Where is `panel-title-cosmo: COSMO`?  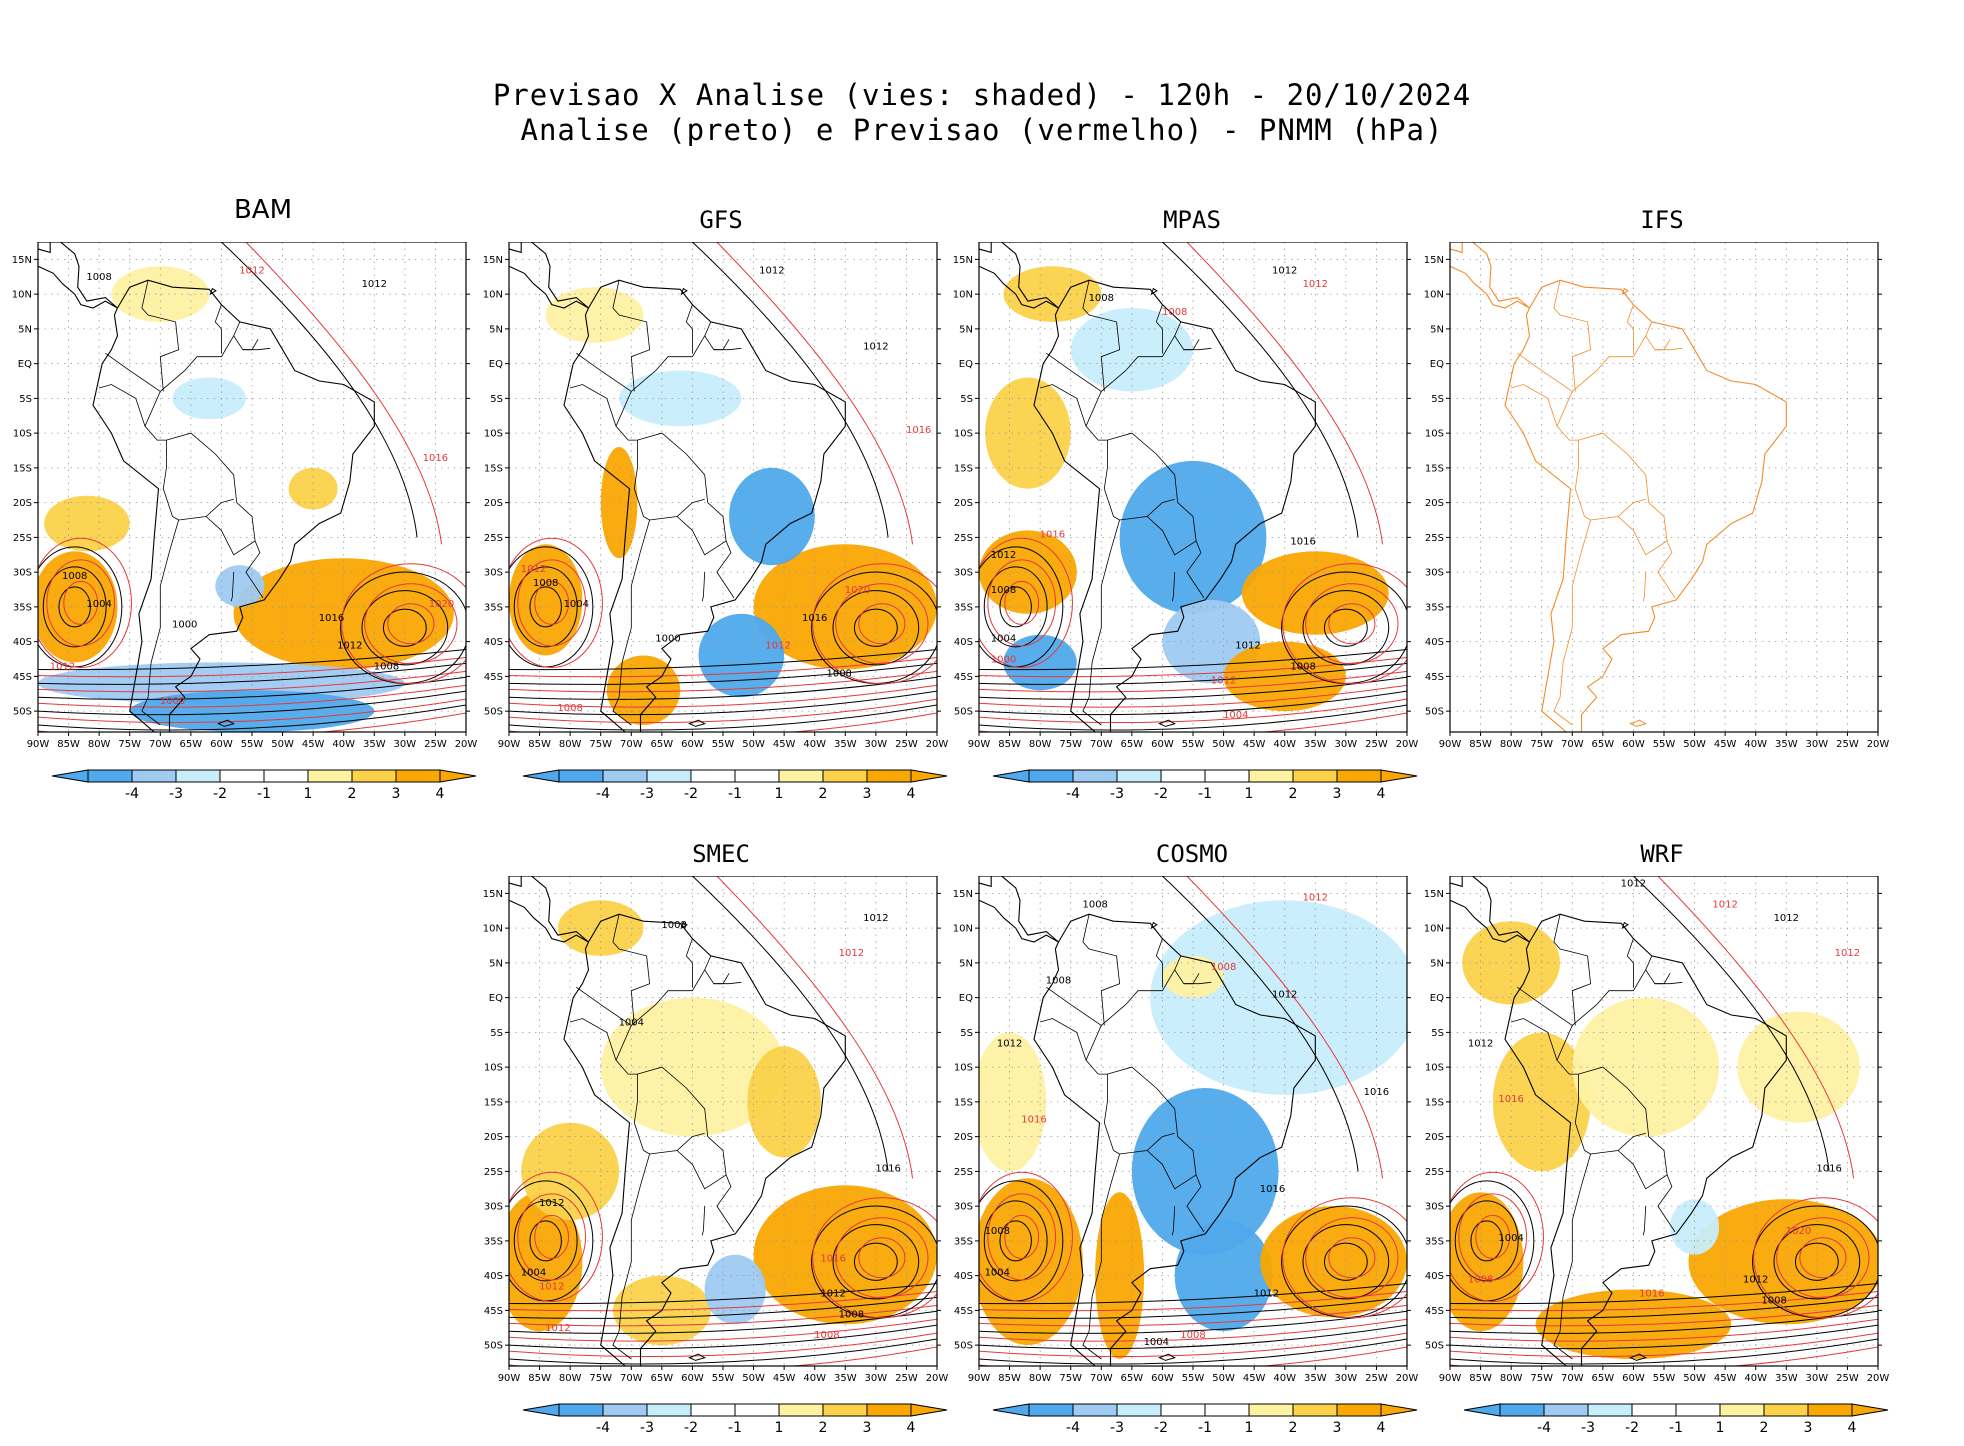 panel-title-cosmo: COSMO is located at coordinates (1192, 854).